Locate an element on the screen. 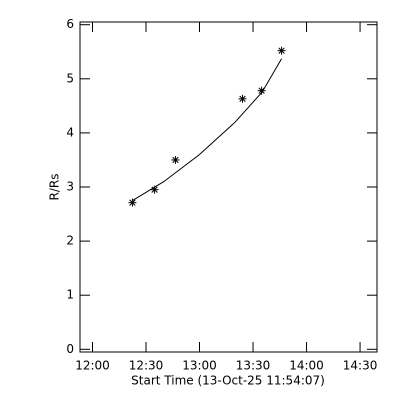  y-axis-title: R/Rs is located at coordinates (55, 187).